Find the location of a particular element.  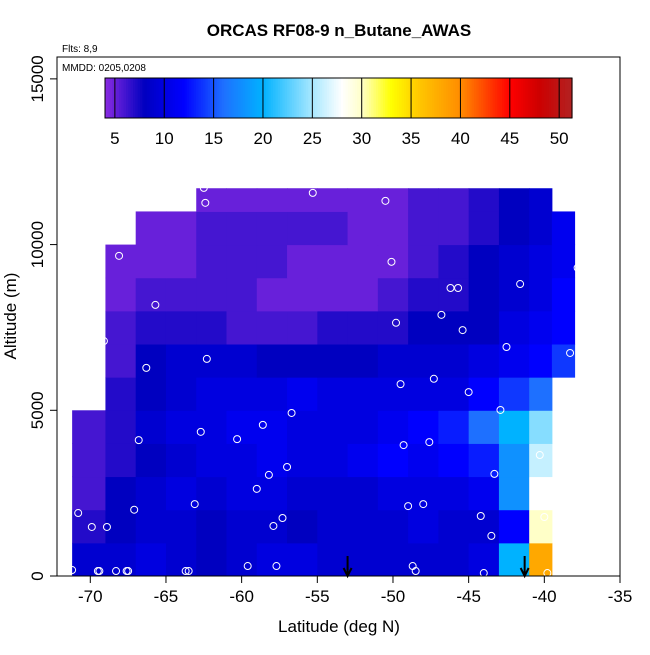

colorbar-tick-label: 40 is located at coordinates (460, 138).